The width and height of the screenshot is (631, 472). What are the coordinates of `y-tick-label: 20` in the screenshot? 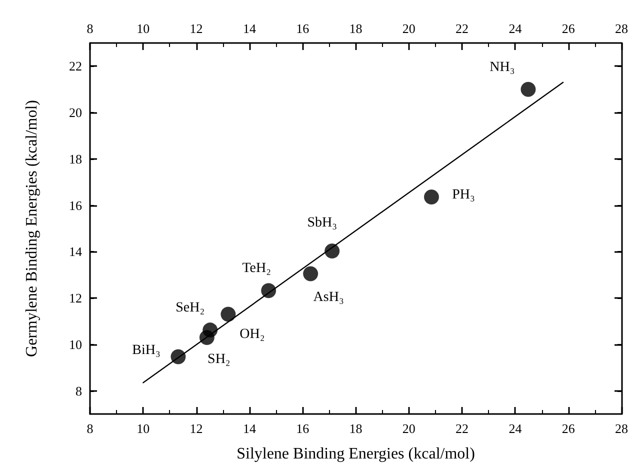 It's located at (75, 112).